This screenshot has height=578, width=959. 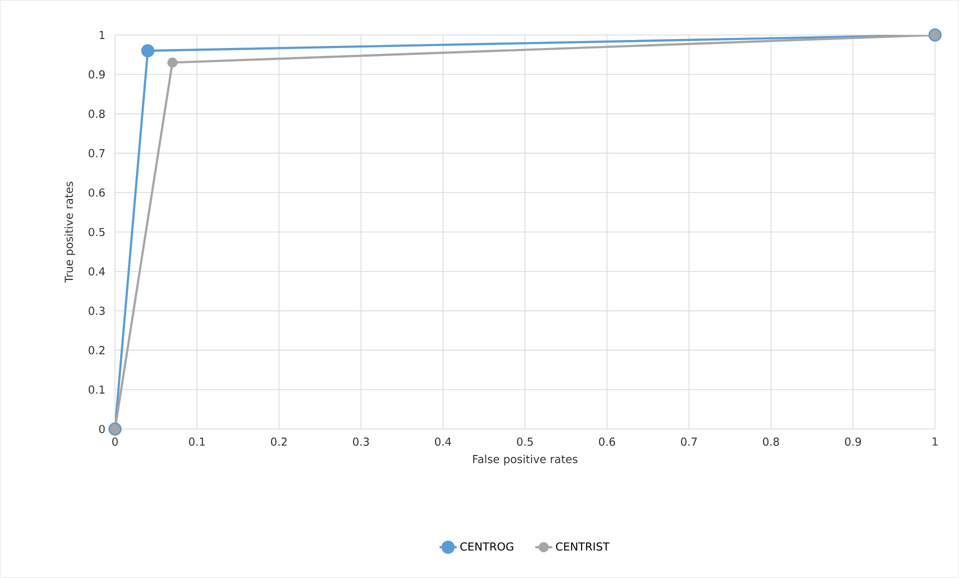 What do you see at coordinates (70, 232) in the screenshot?
I see `y-axis-title: True positive rates` at bounding box center [70, 232].